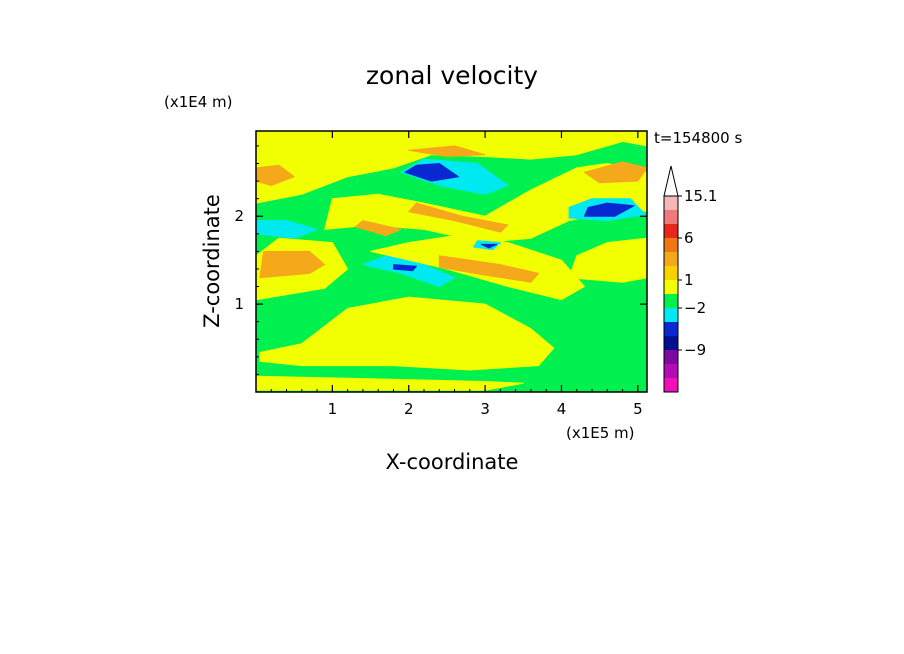 The width and height of the screenshot is (904, 654). What do you see at coordinates (698, 138) in the screenshot?
I see `time-label: t=154800 s` at bounding box center [698, 138].